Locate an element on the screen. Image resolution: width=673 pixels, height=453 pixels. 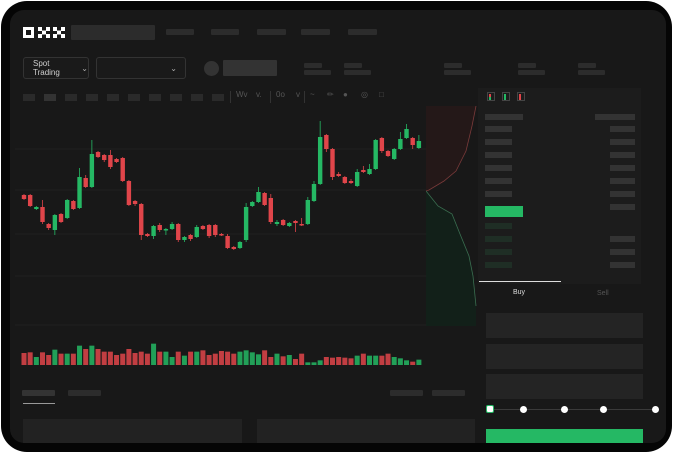
tab-sell: Sell is located at coordinates (603, 293).